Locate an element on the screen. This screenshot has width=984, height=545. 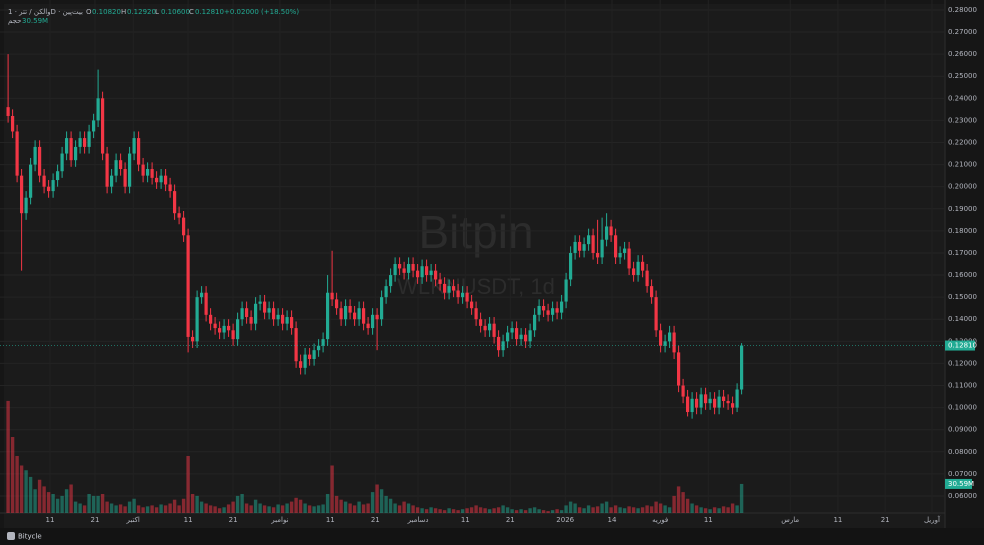
x-tick-label: اکتبر is located at coordinates (133, 520).